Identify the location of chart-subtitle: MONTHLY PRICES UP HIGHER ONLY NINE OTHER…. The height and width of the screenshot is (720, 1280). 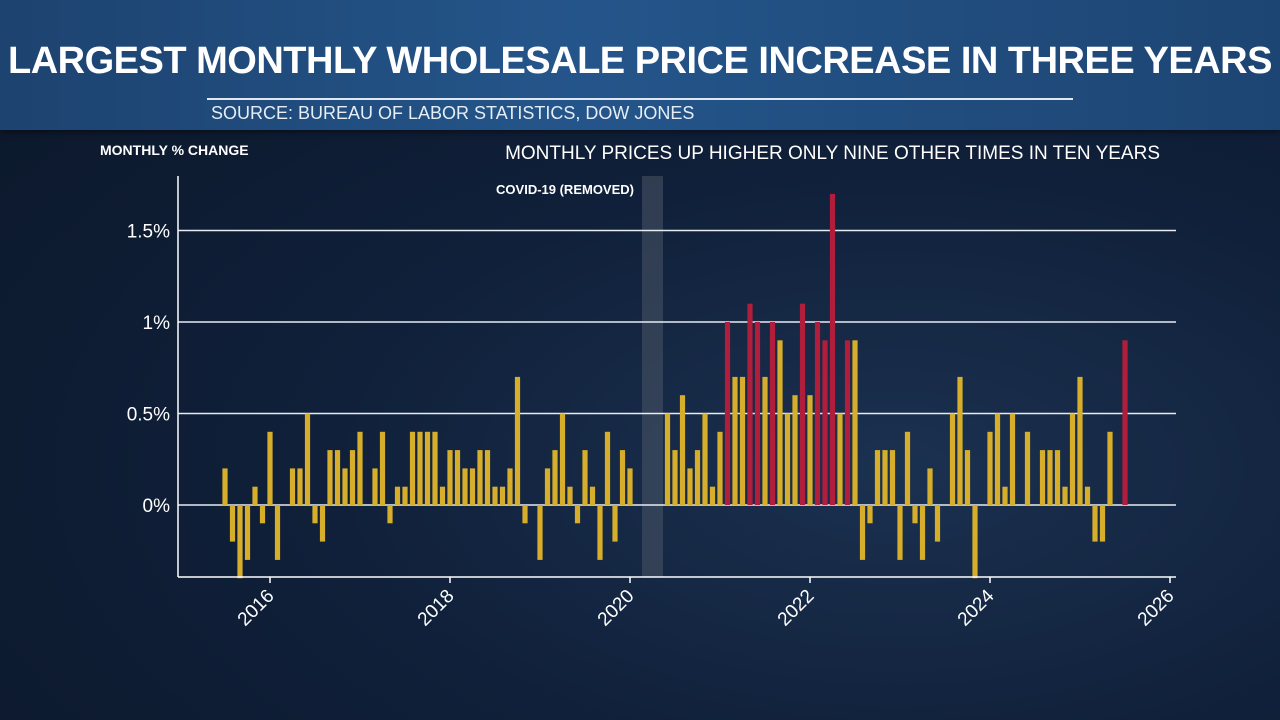
(832, 153).